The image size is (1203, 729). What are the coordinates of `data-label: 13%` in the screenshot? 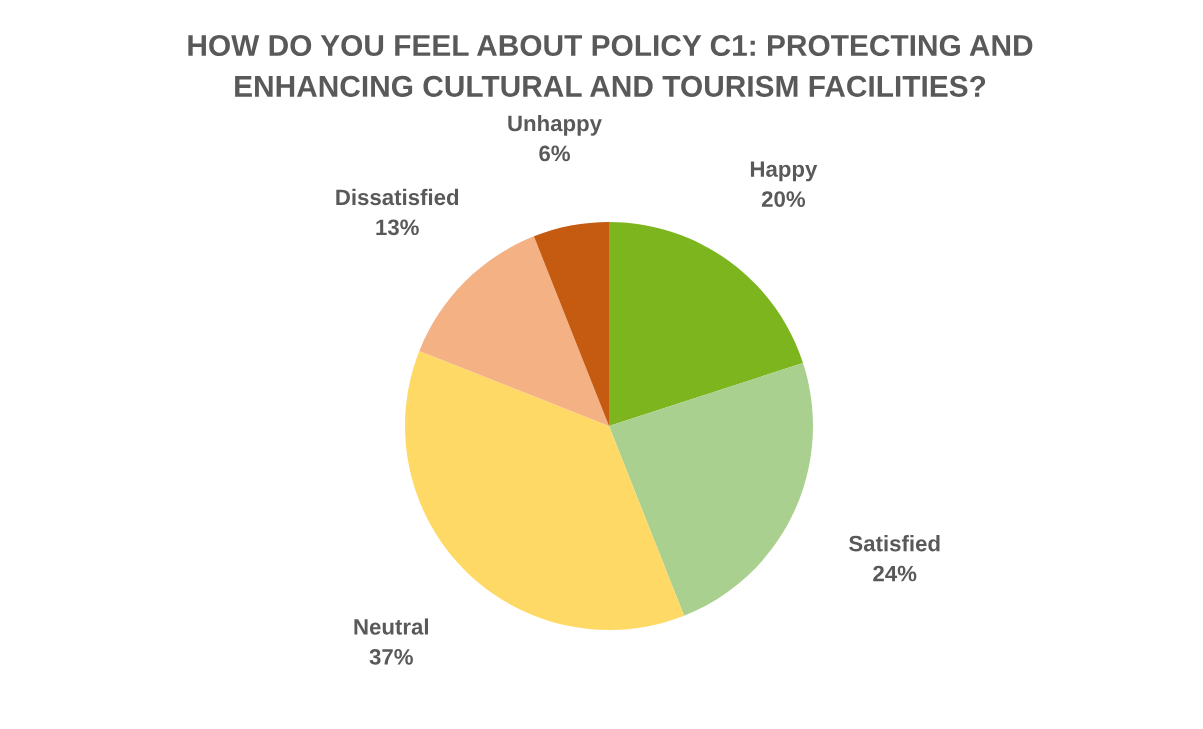 It's located at (397, 227).